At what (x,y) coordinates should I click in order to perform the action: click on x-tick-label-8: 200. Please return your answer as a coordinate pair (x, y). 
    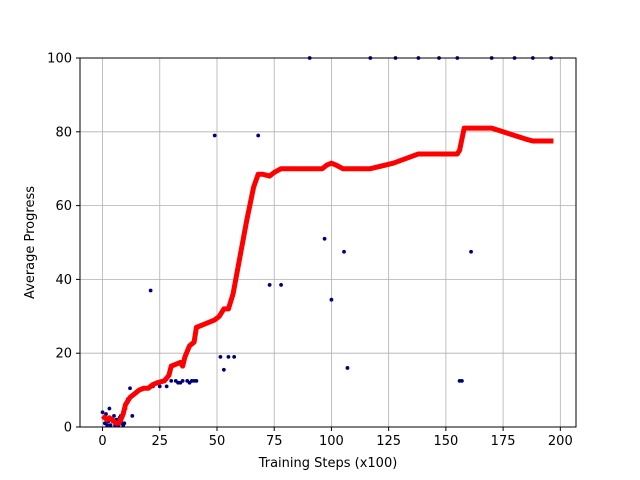
    Looking at the image, I should click on (560, 441).